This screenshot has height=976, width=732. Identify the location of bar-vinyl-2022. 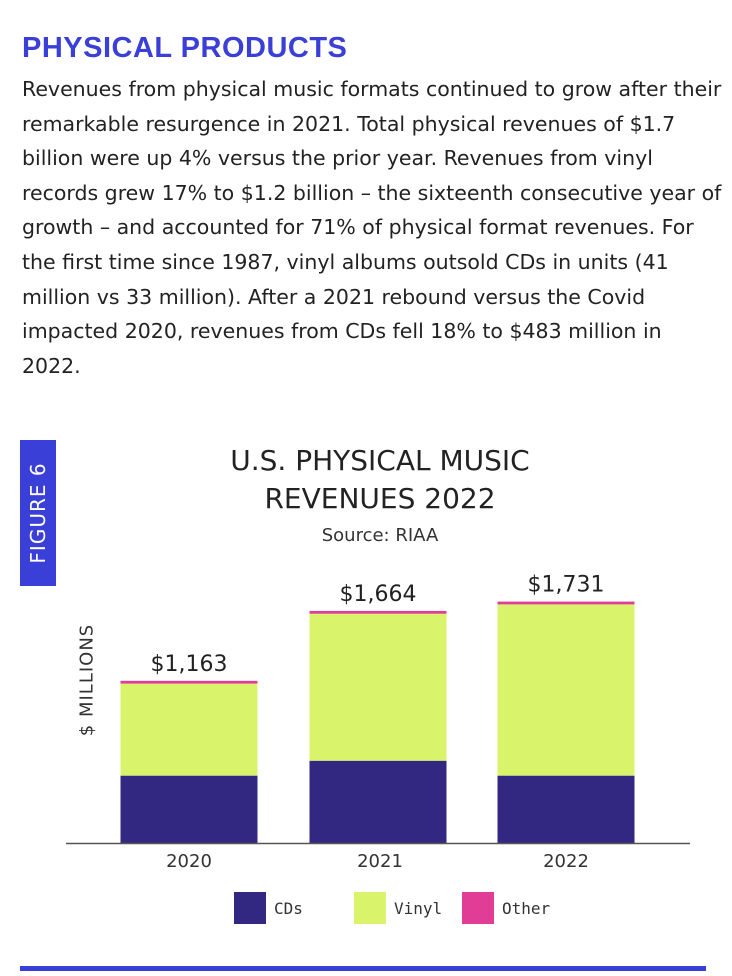
(566, 690).